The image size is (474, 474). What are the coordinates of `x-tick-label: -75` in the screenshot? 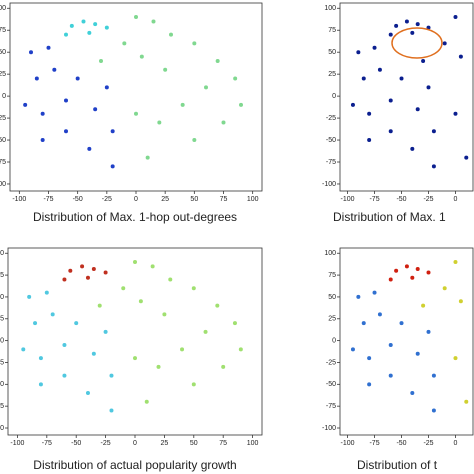 It's located at (47, 443).